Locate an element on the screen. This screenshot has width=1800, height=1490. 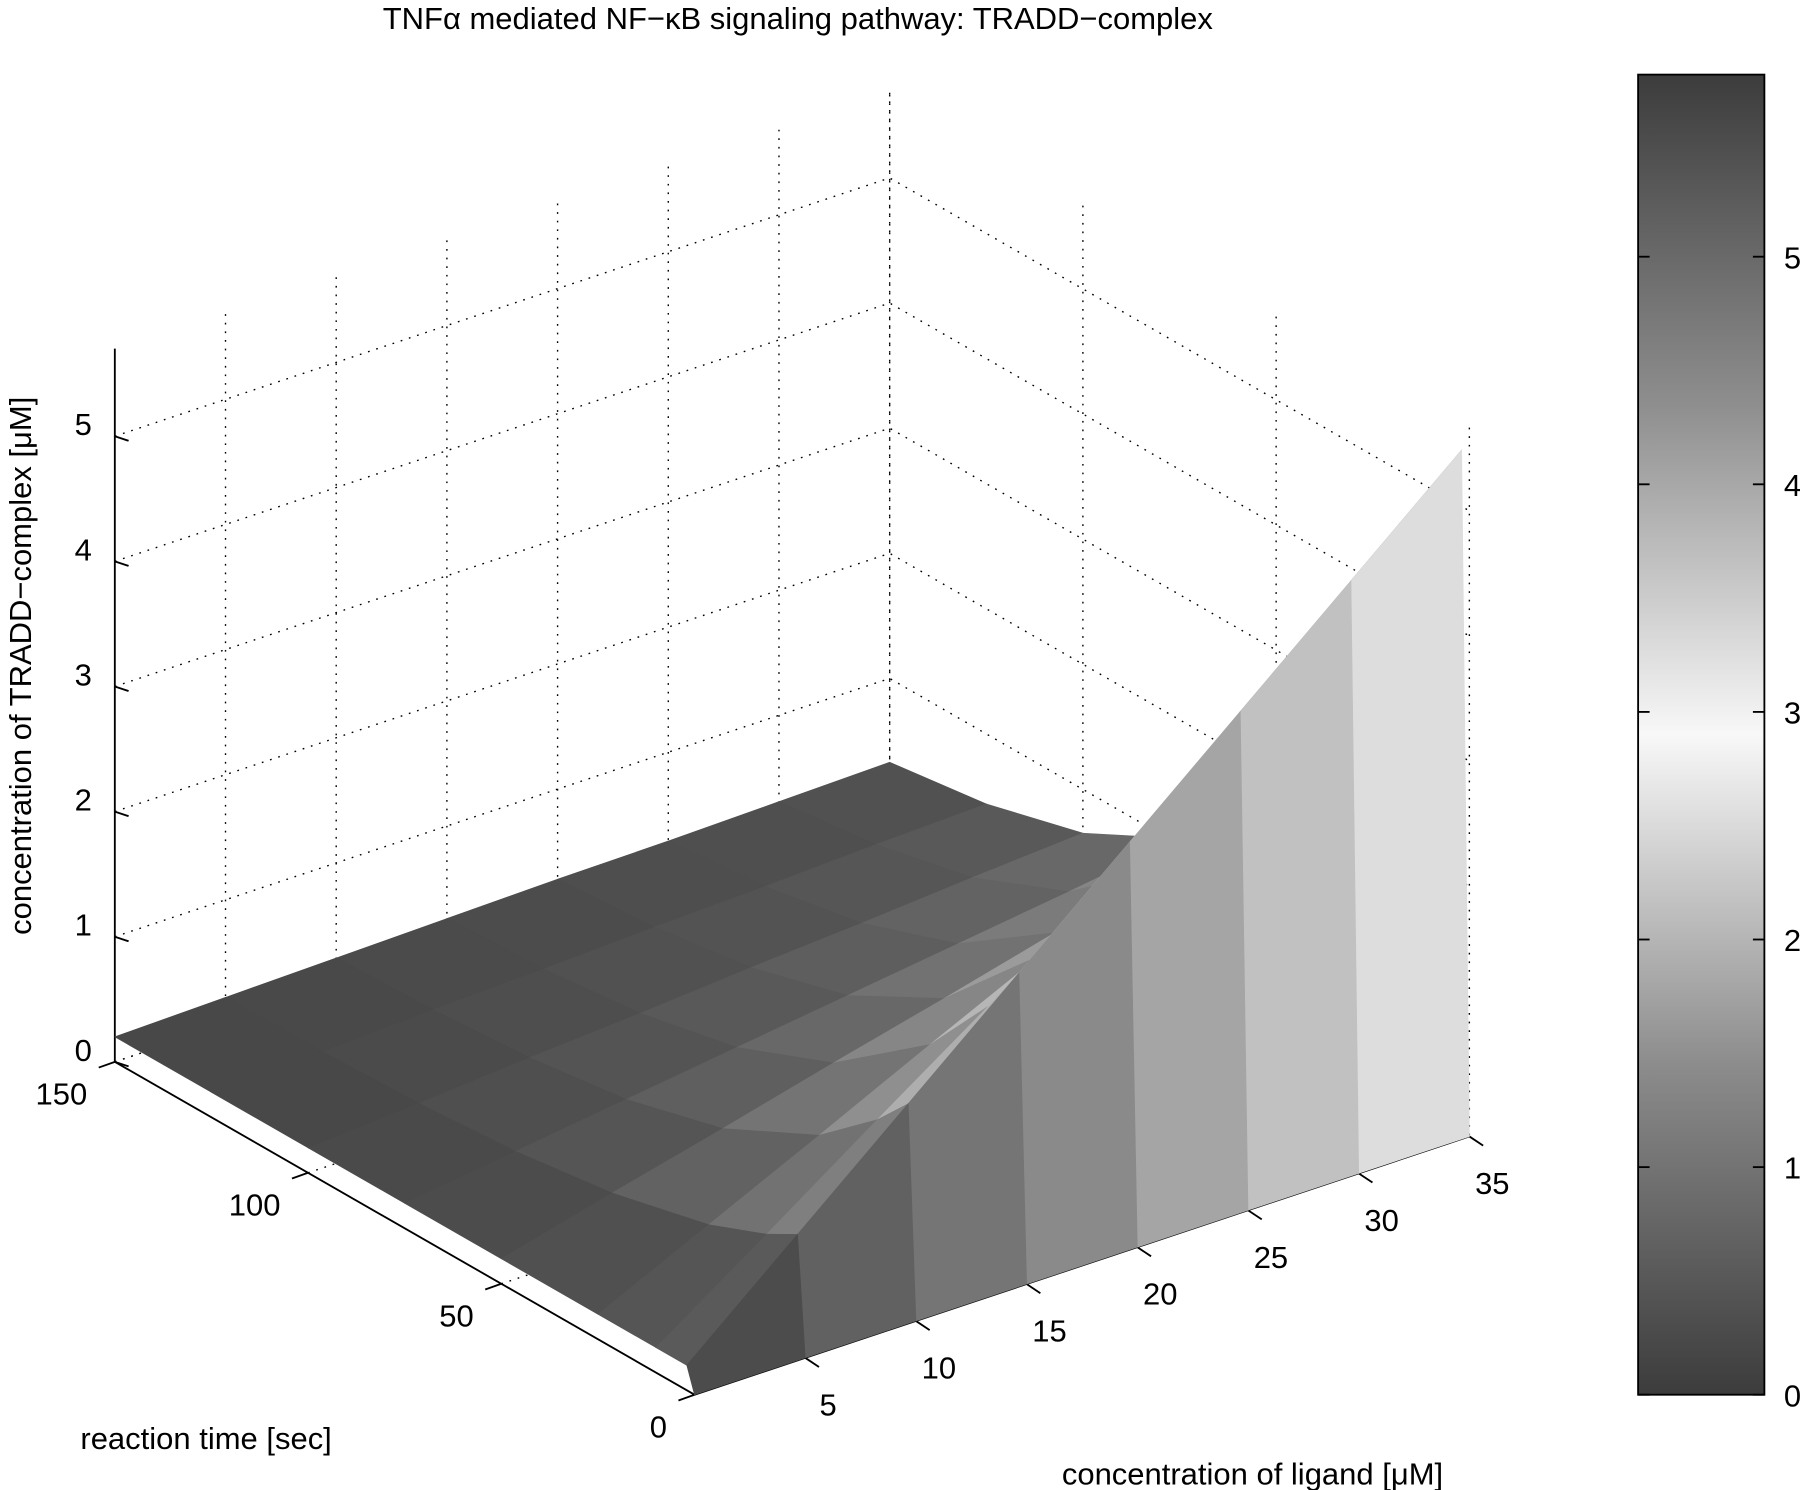
z-tick-label: 4 is located at coordinates (83, 549).